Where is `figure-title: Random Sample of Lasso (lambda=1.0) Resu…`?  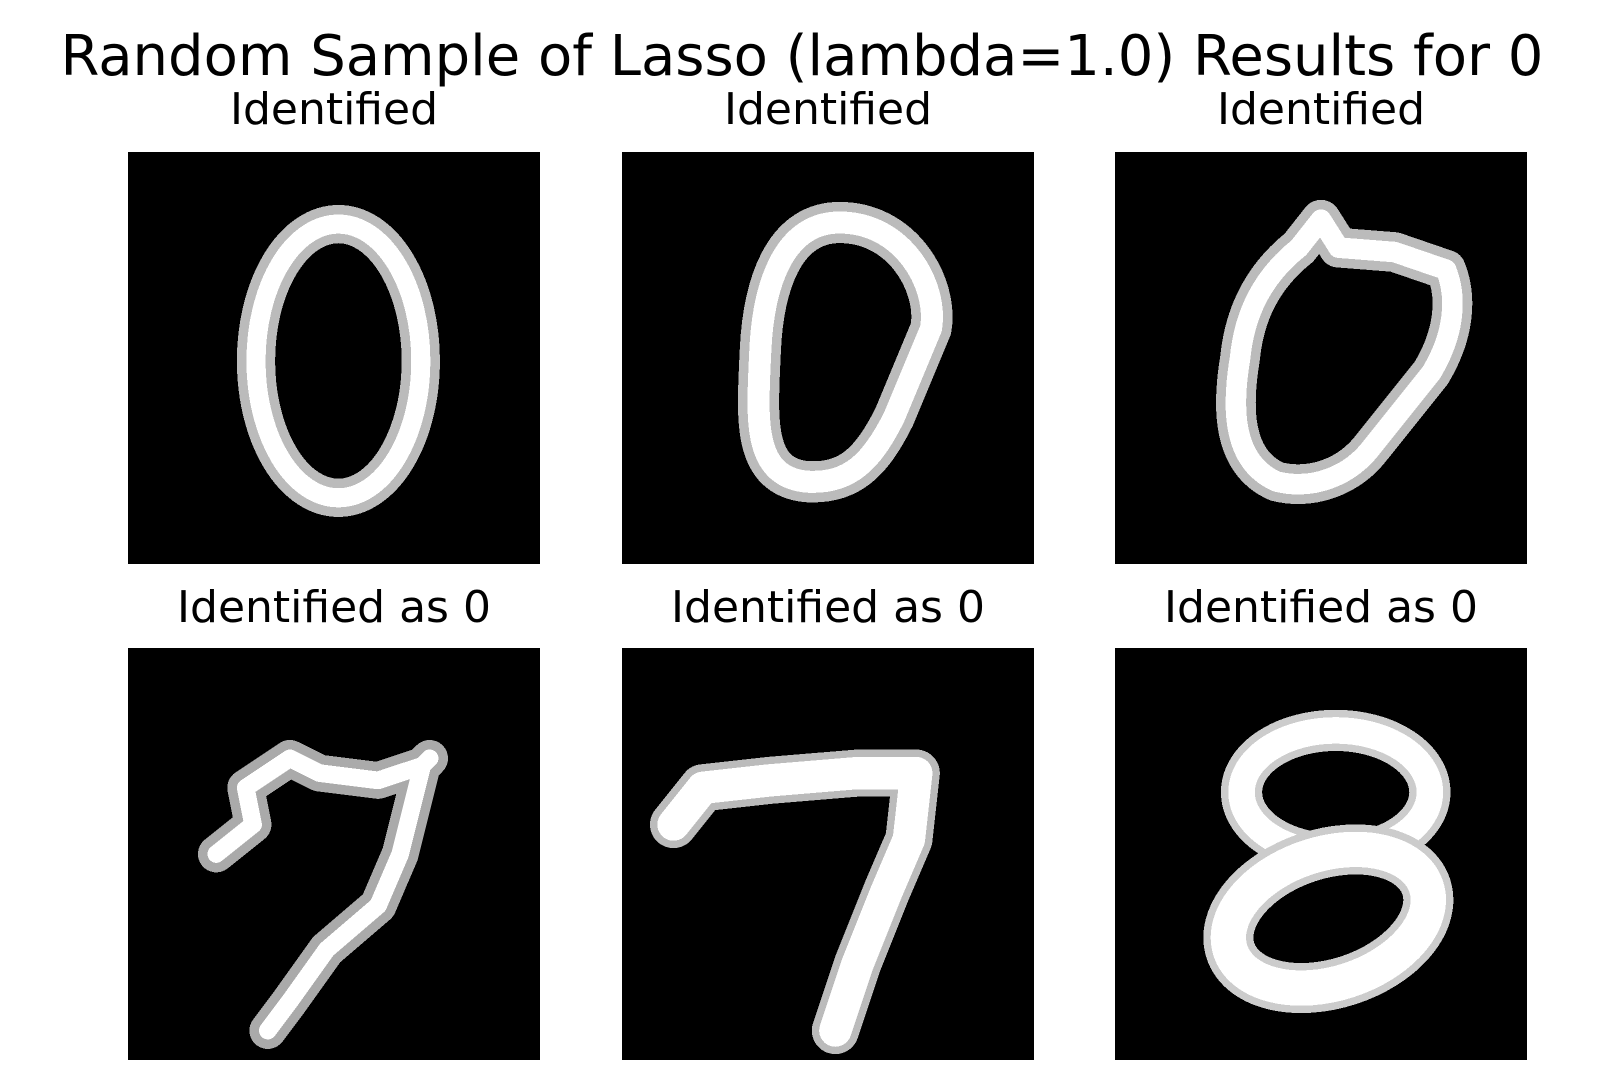 figure-title: Random Sample of Lasso (lambda=1.0) Resu… is located at coordinates (802, 56).